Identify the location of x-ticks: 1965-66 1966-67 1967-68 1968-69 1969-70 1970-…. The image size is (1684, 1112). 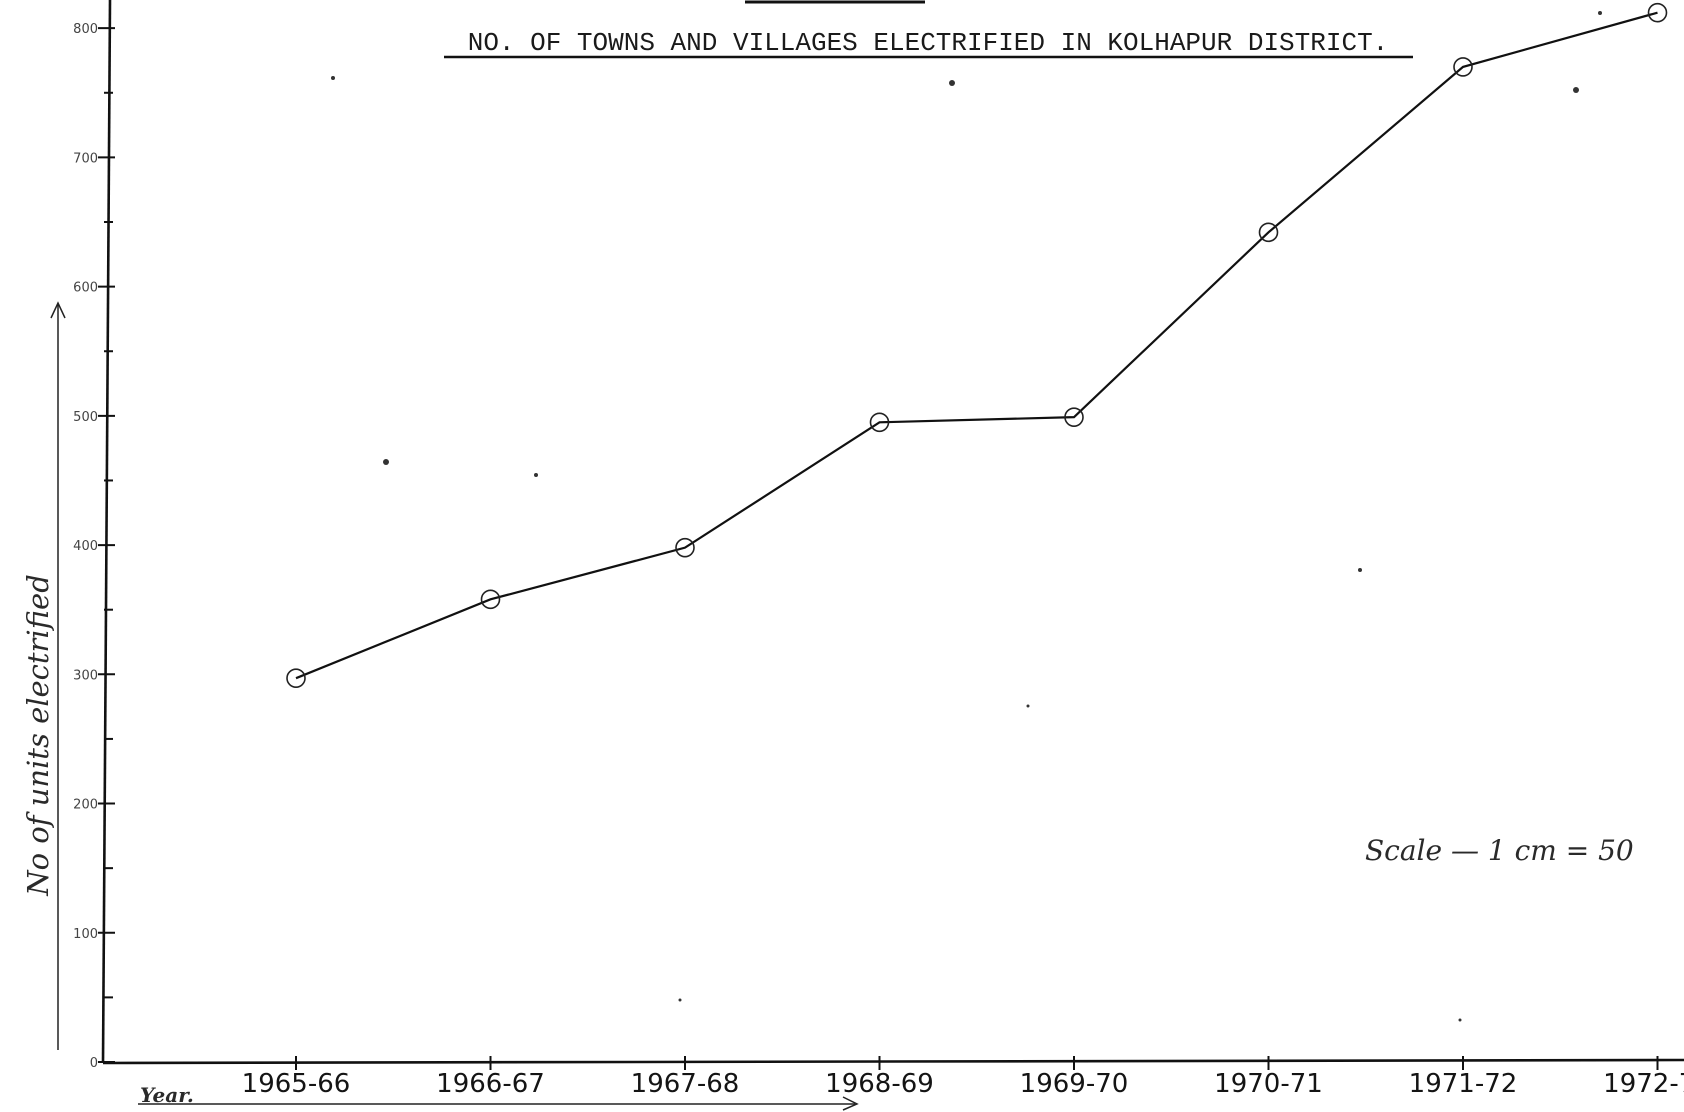
(963, 1077).